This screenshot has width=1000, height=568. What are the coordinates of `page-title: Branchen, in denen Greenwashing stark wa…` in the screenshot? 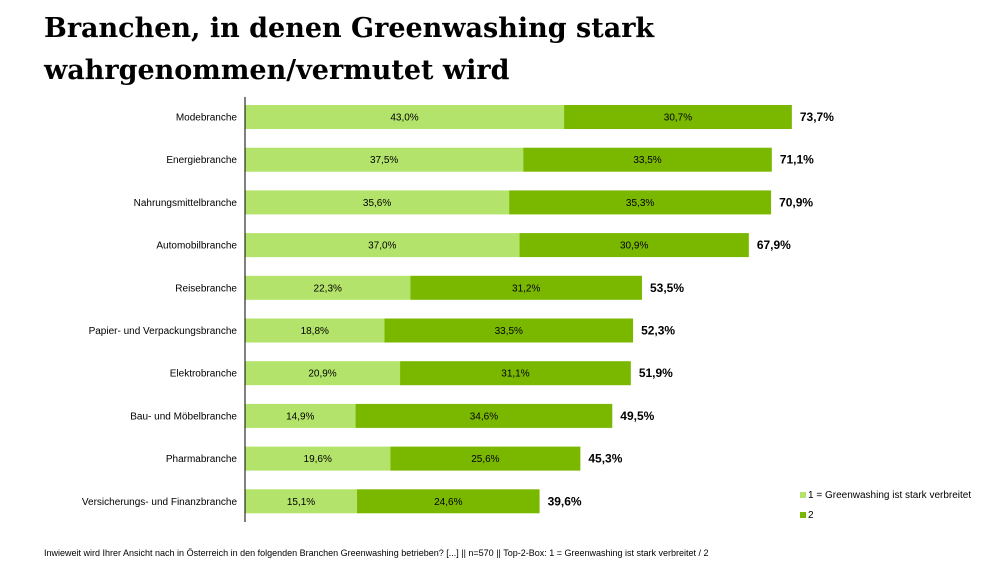 It's located at (349, 49).